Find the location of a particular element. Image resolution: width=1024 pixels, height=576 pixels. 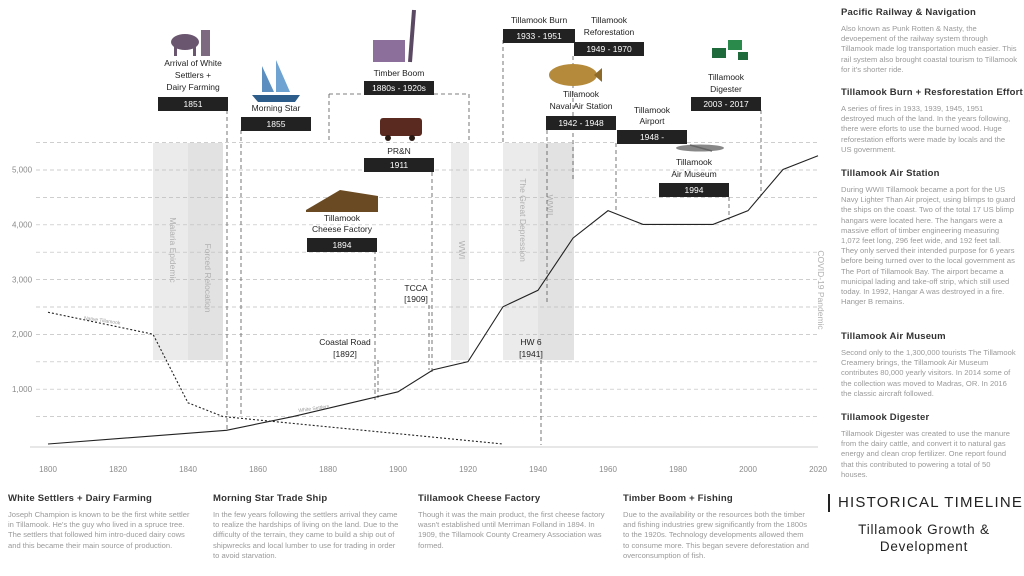

bp-title-morning-star: Morning Star Trade Ship is located at coordinates (270, 498).